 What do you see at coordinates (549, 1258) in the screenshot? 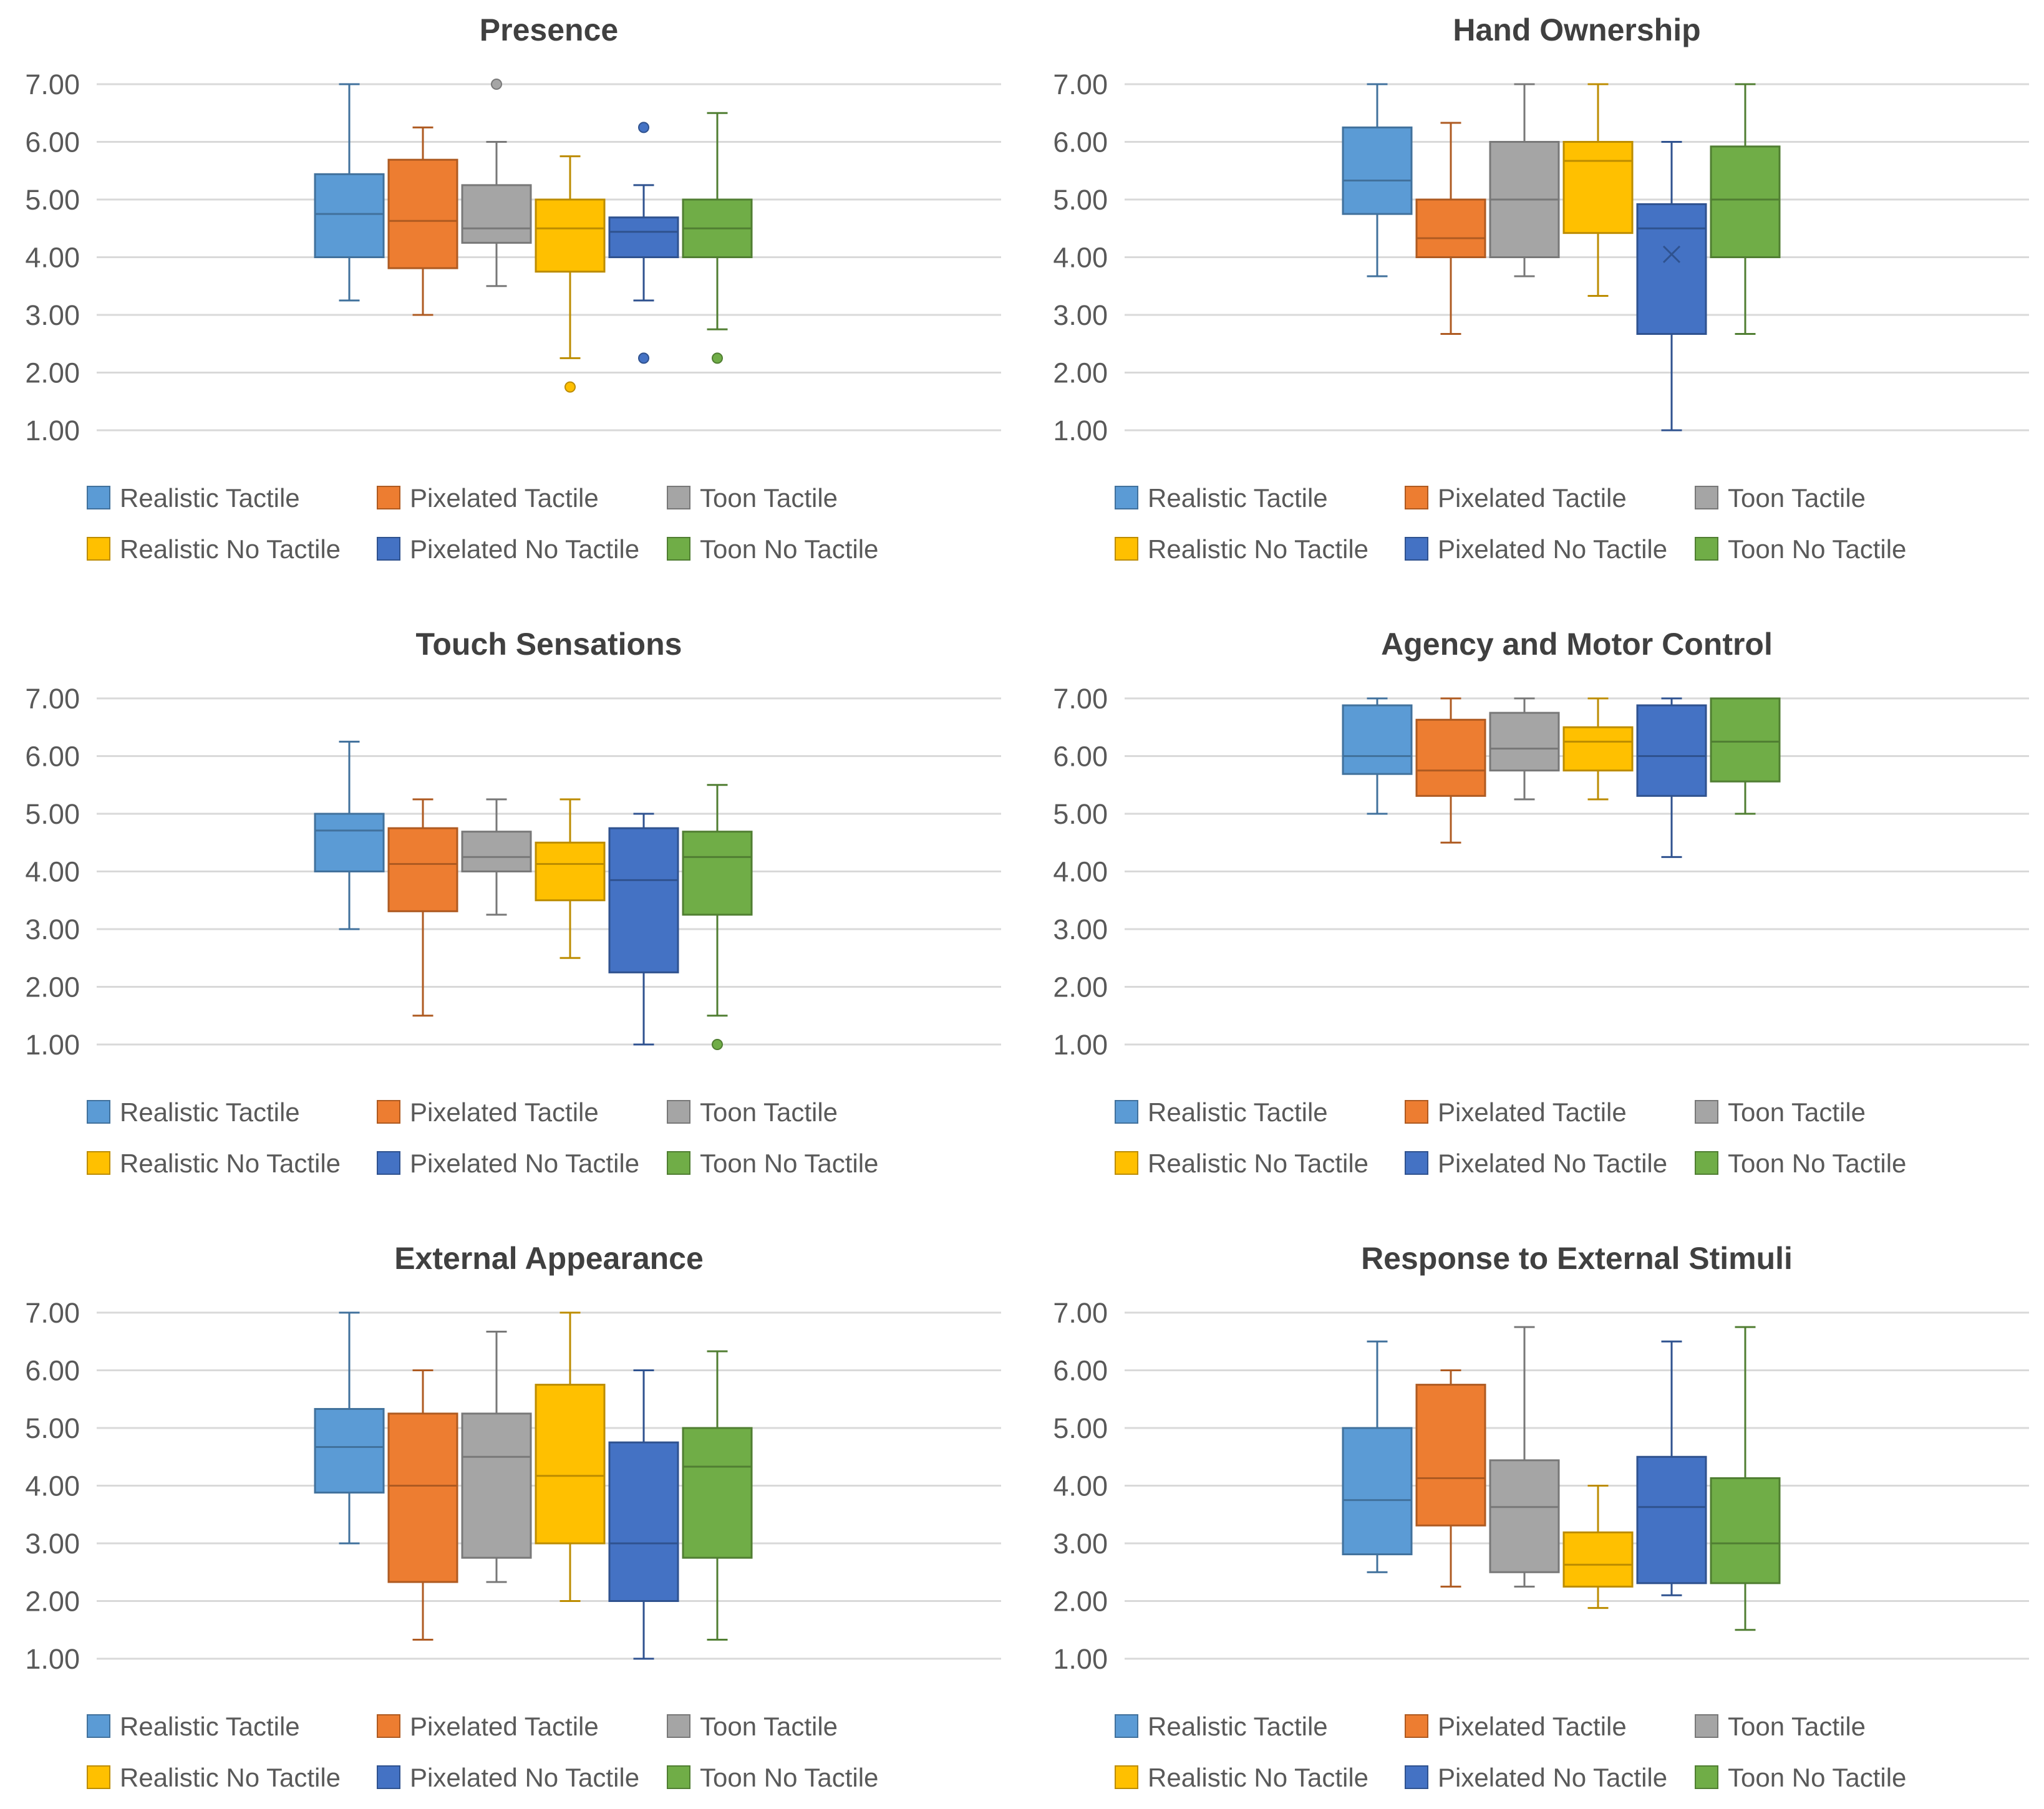
I see `chart-title: External Appearance` at bounding box center [549, 1258].